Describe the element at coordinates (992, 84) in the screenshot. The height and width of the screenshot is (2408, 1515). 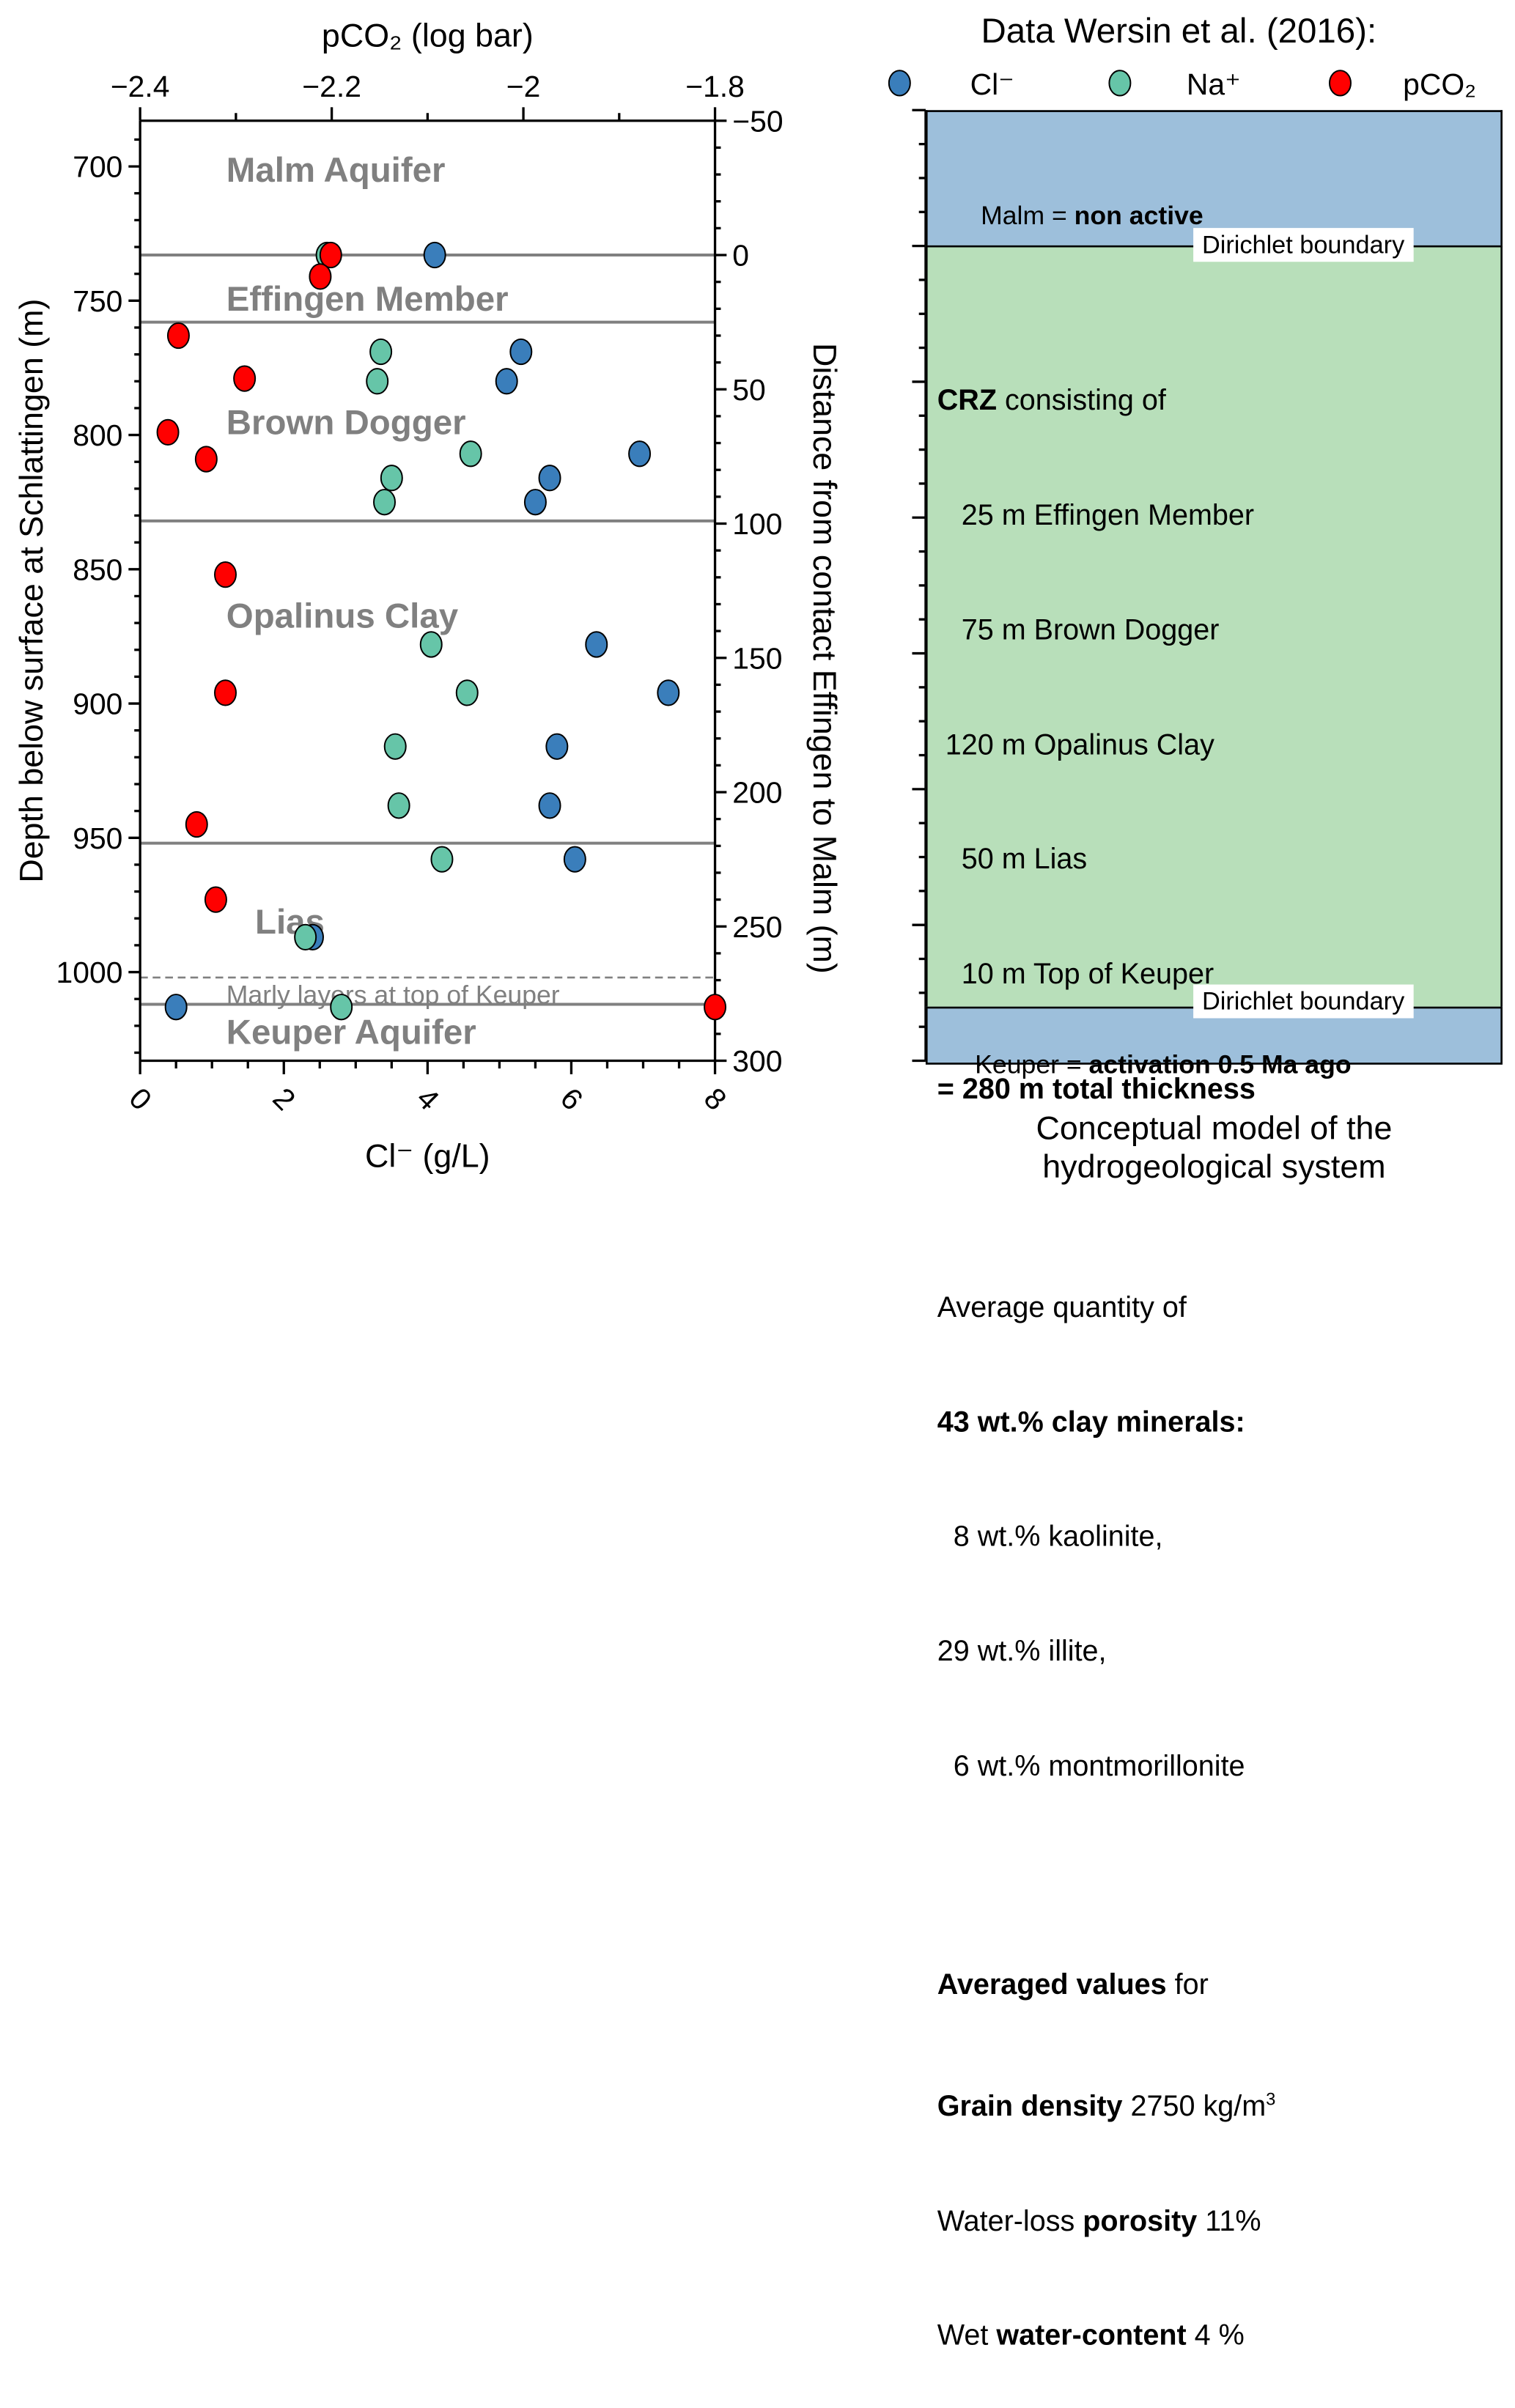
I see `legend-label: Cl⁻` at that location.